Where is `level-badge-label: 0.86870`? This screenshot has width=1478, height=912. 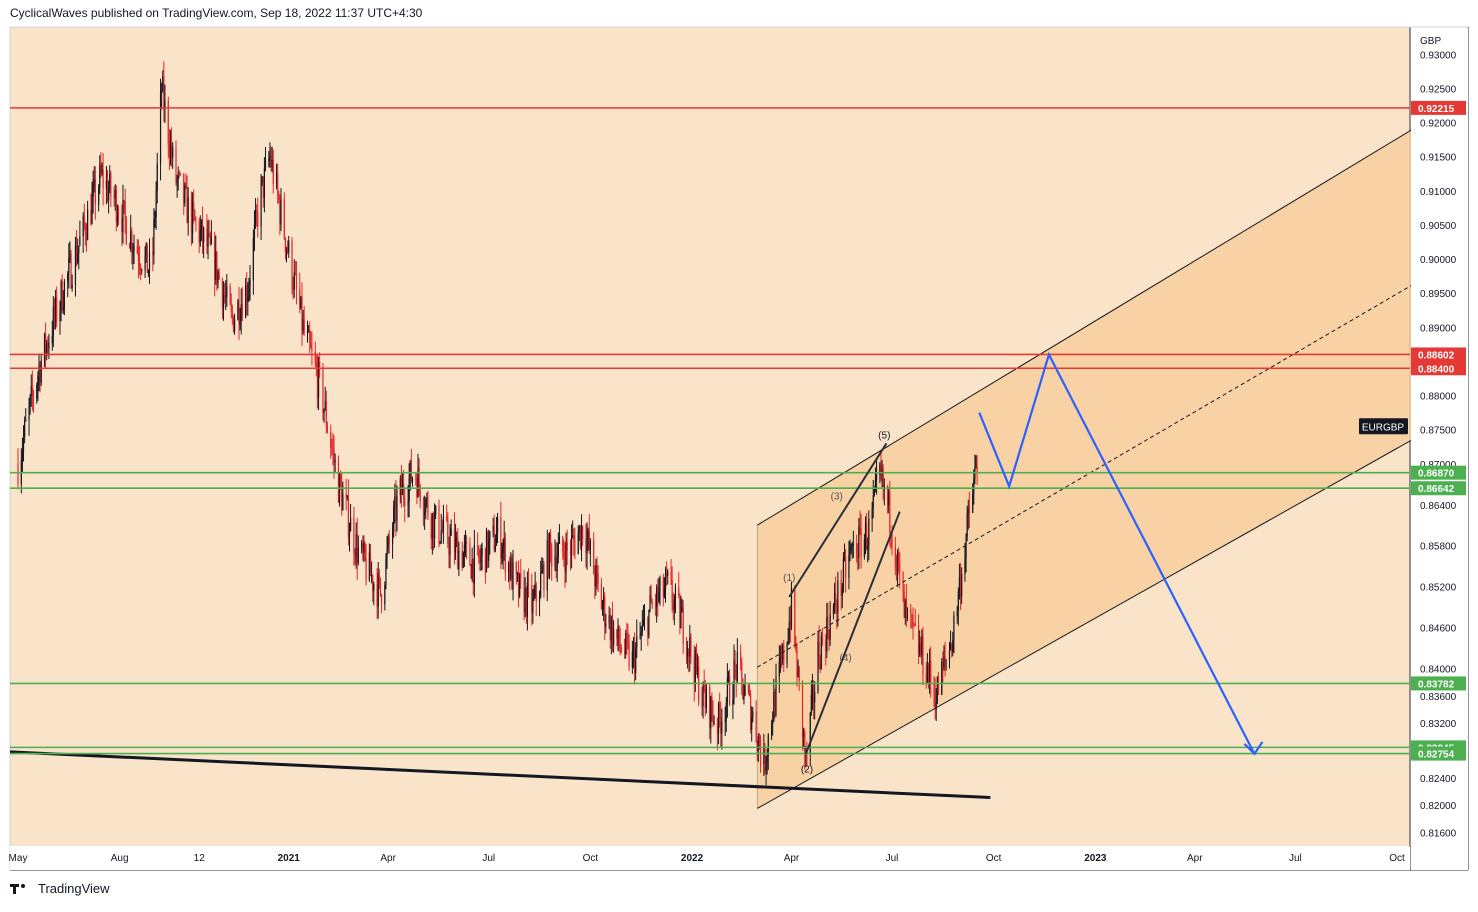
level-badge-label: 0.86870 is located at coordinates (1436, 474).